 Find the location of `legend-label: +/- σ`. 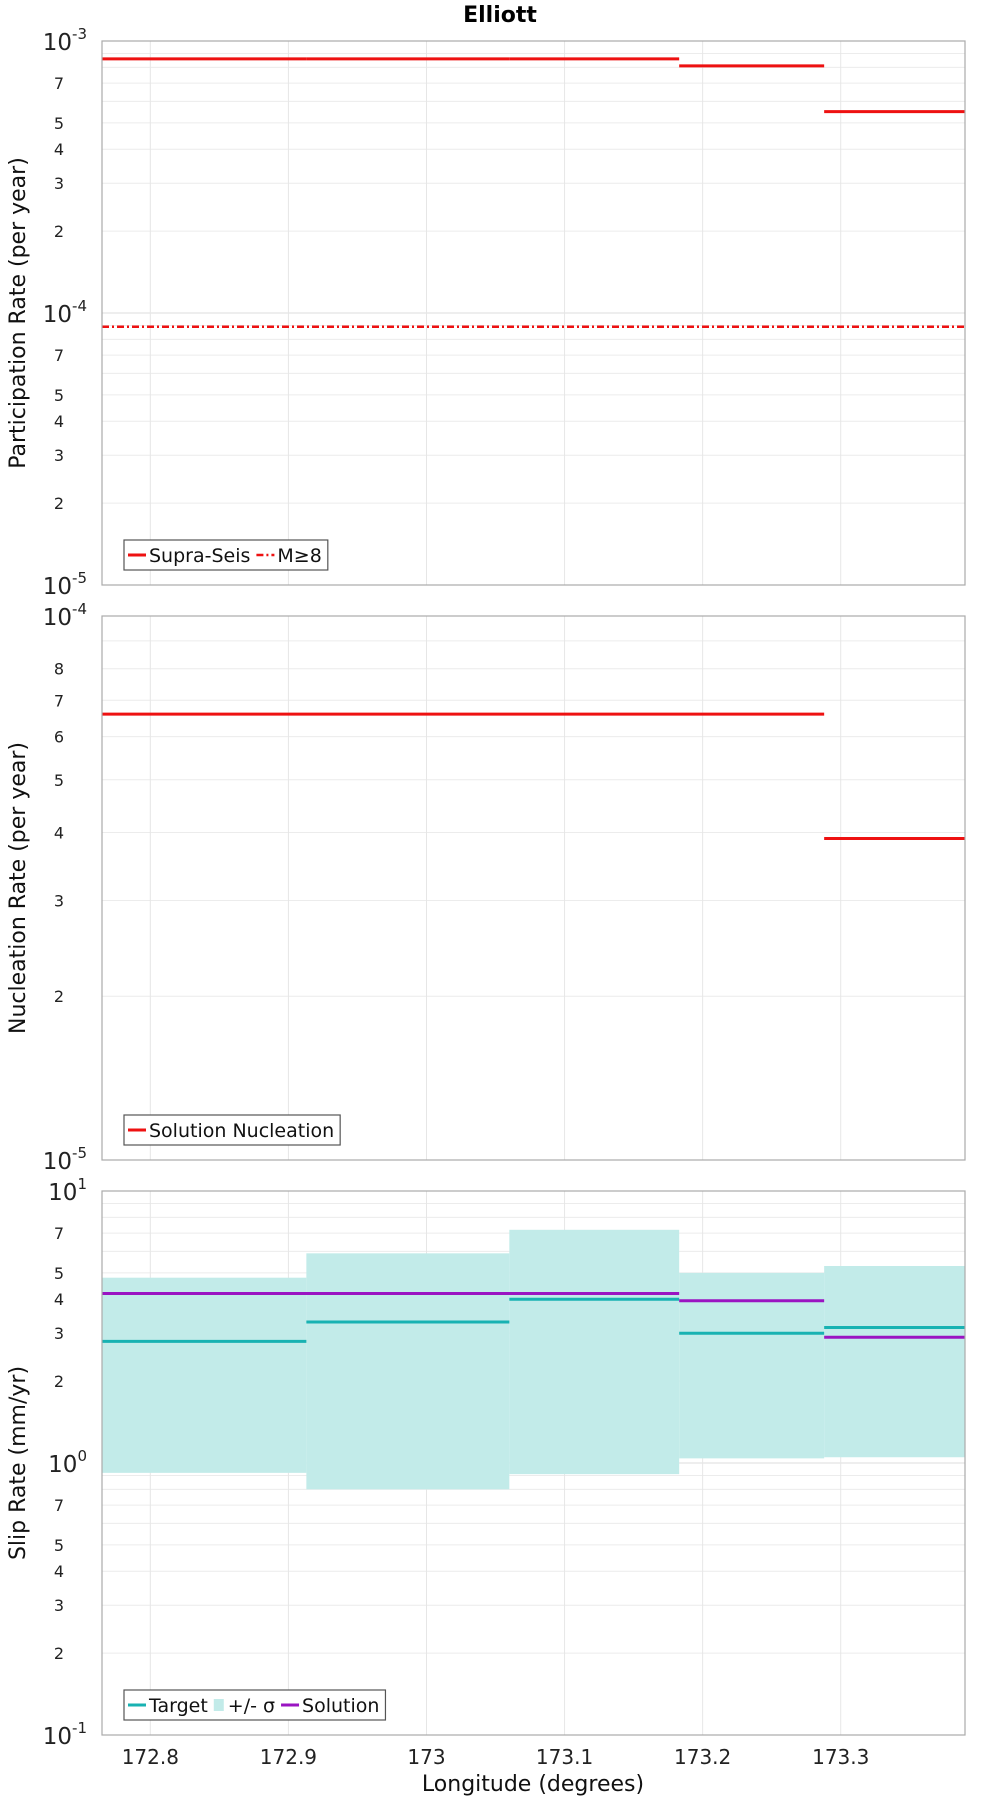

legend-label: +/- σ is located at coordinates (251, 1706).